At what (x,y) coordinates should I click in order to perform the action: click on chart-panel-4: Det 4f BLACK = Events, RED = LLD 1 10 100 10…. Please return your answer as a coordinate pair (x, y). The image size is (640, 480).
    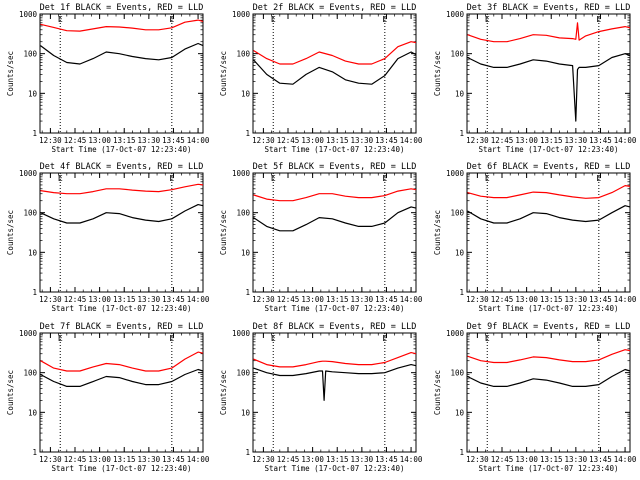
    Looking at the image, I should click on (108, 237).